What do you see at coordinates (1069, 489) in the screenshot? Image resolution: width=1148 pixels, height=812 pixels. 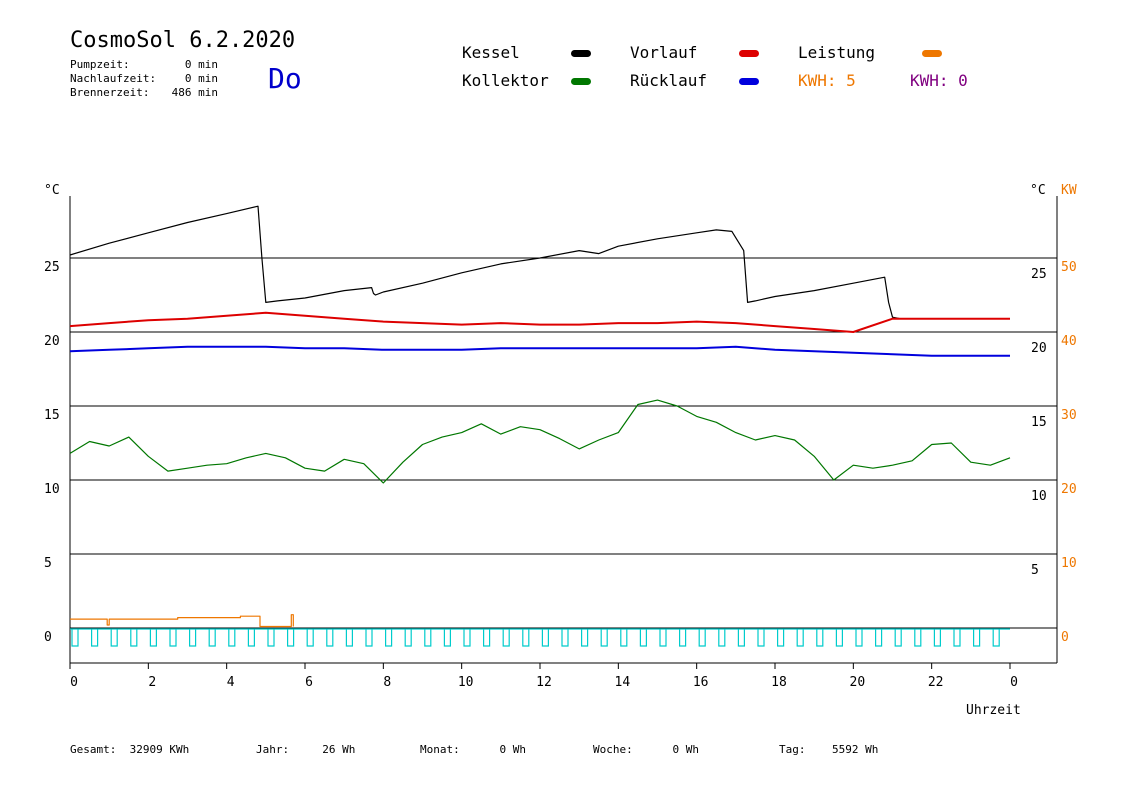 I see `y2-tick-label: 20` at bounding box center [1069, 489].